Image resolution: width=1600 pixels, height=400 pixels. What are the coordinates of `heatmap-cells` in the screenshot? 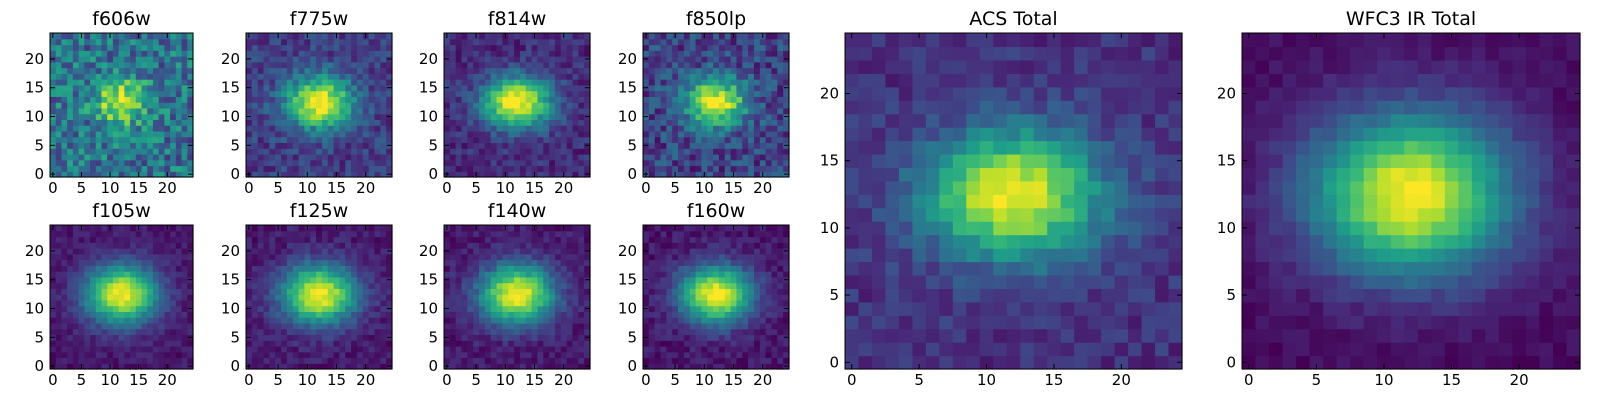 It's located at (517, 105).